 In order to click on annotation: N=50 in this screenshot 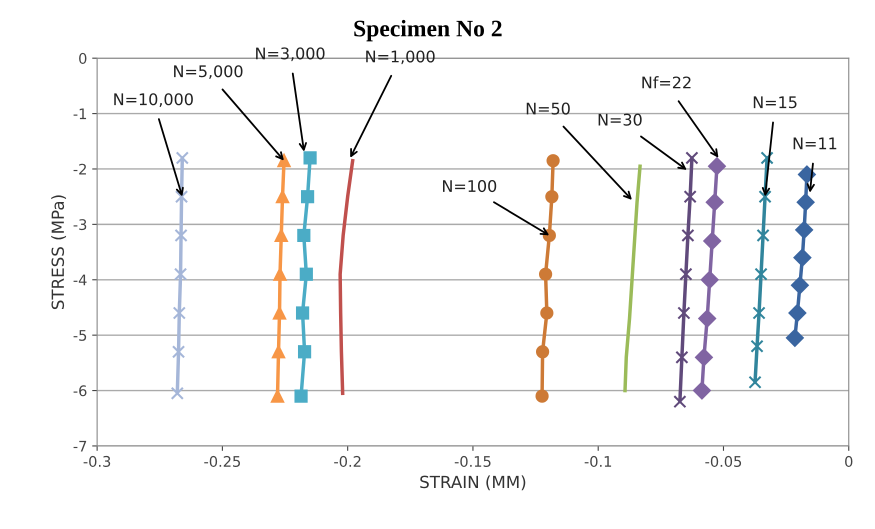, I will do `click(548, 108)`.